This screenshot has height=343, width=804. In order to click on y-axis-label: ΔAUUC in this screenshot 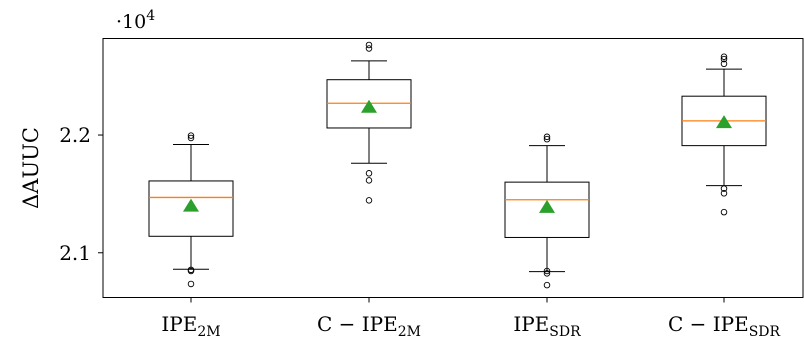, I will do `click(31, 168)`.